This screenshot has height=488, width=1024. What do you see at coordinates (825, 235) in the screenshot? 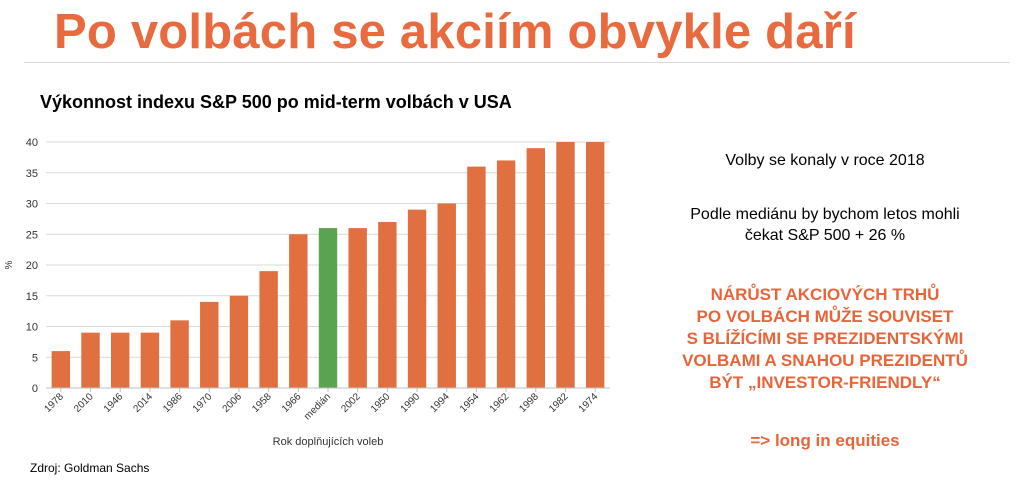
I see `median-expectation-line-2: čekat S&P 500 + 26 %` at bounding box center [825, 235].